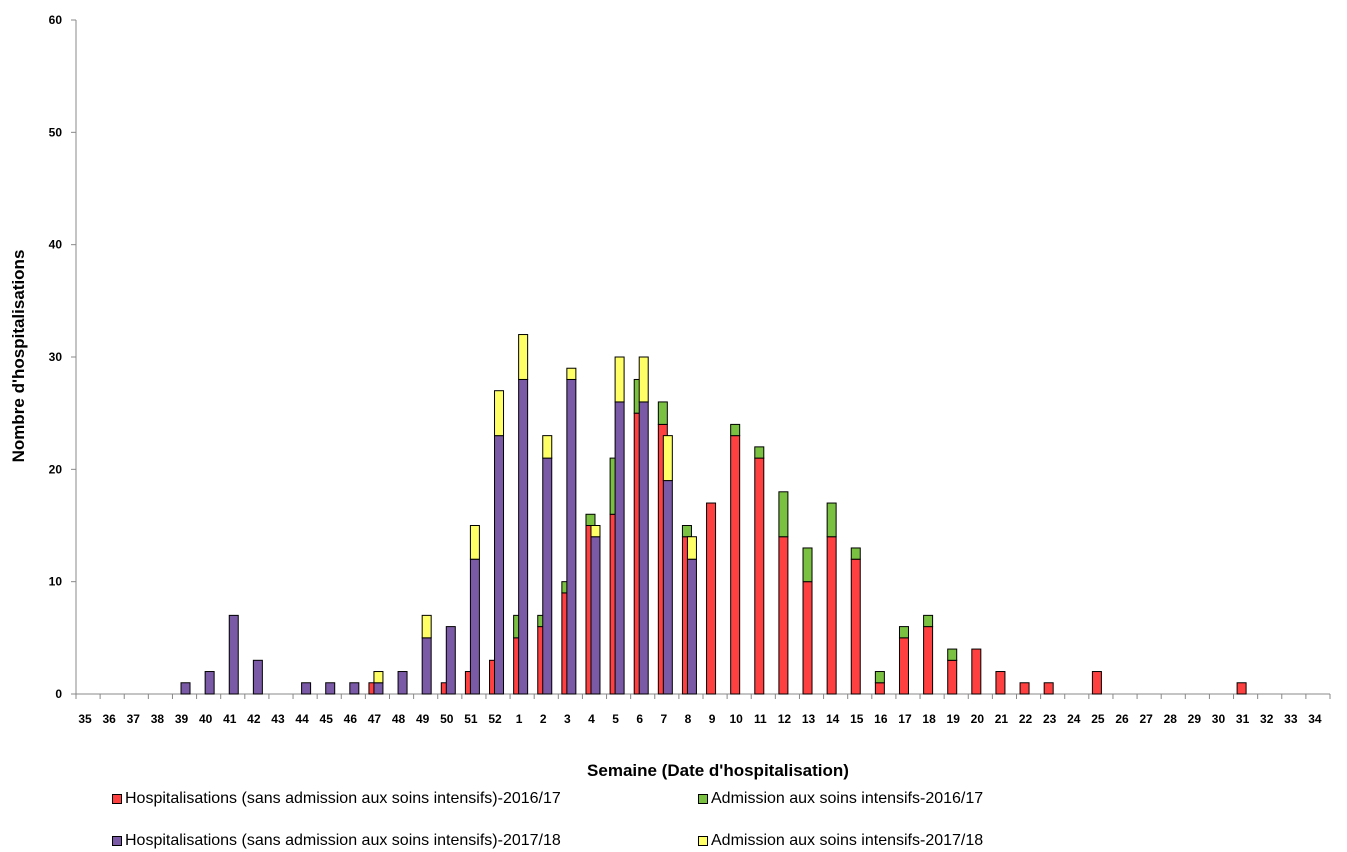 The width and height of the screenshot is (1347, 852). What do you see at coordinates (543, 719) in the screenshot?
I see `x-tick-label: 2` at bounding box center [543, 719].